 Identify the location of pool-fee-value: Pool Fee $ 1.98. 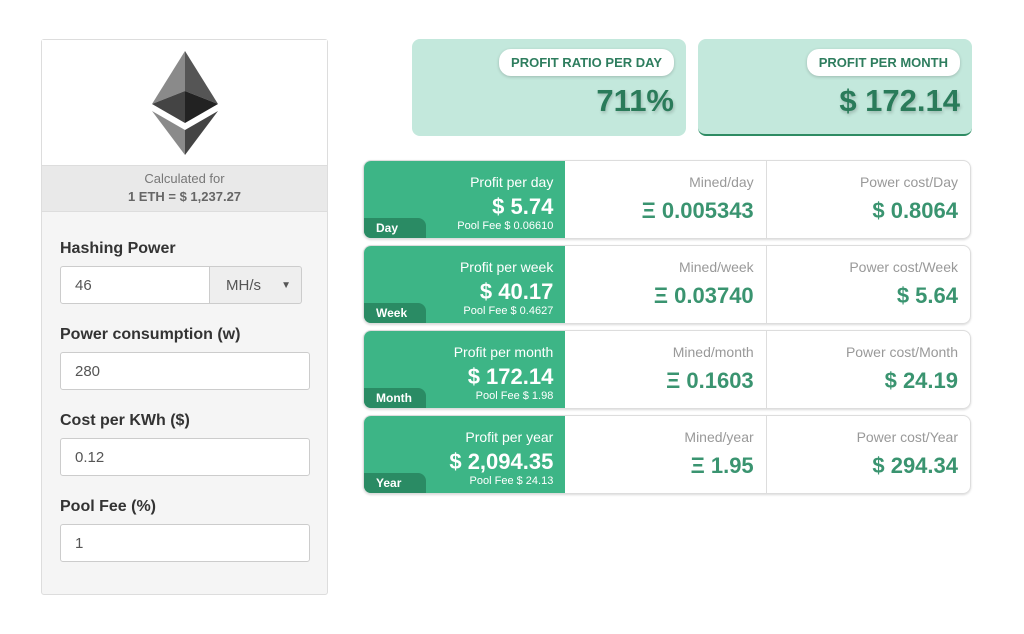
(514, 396).